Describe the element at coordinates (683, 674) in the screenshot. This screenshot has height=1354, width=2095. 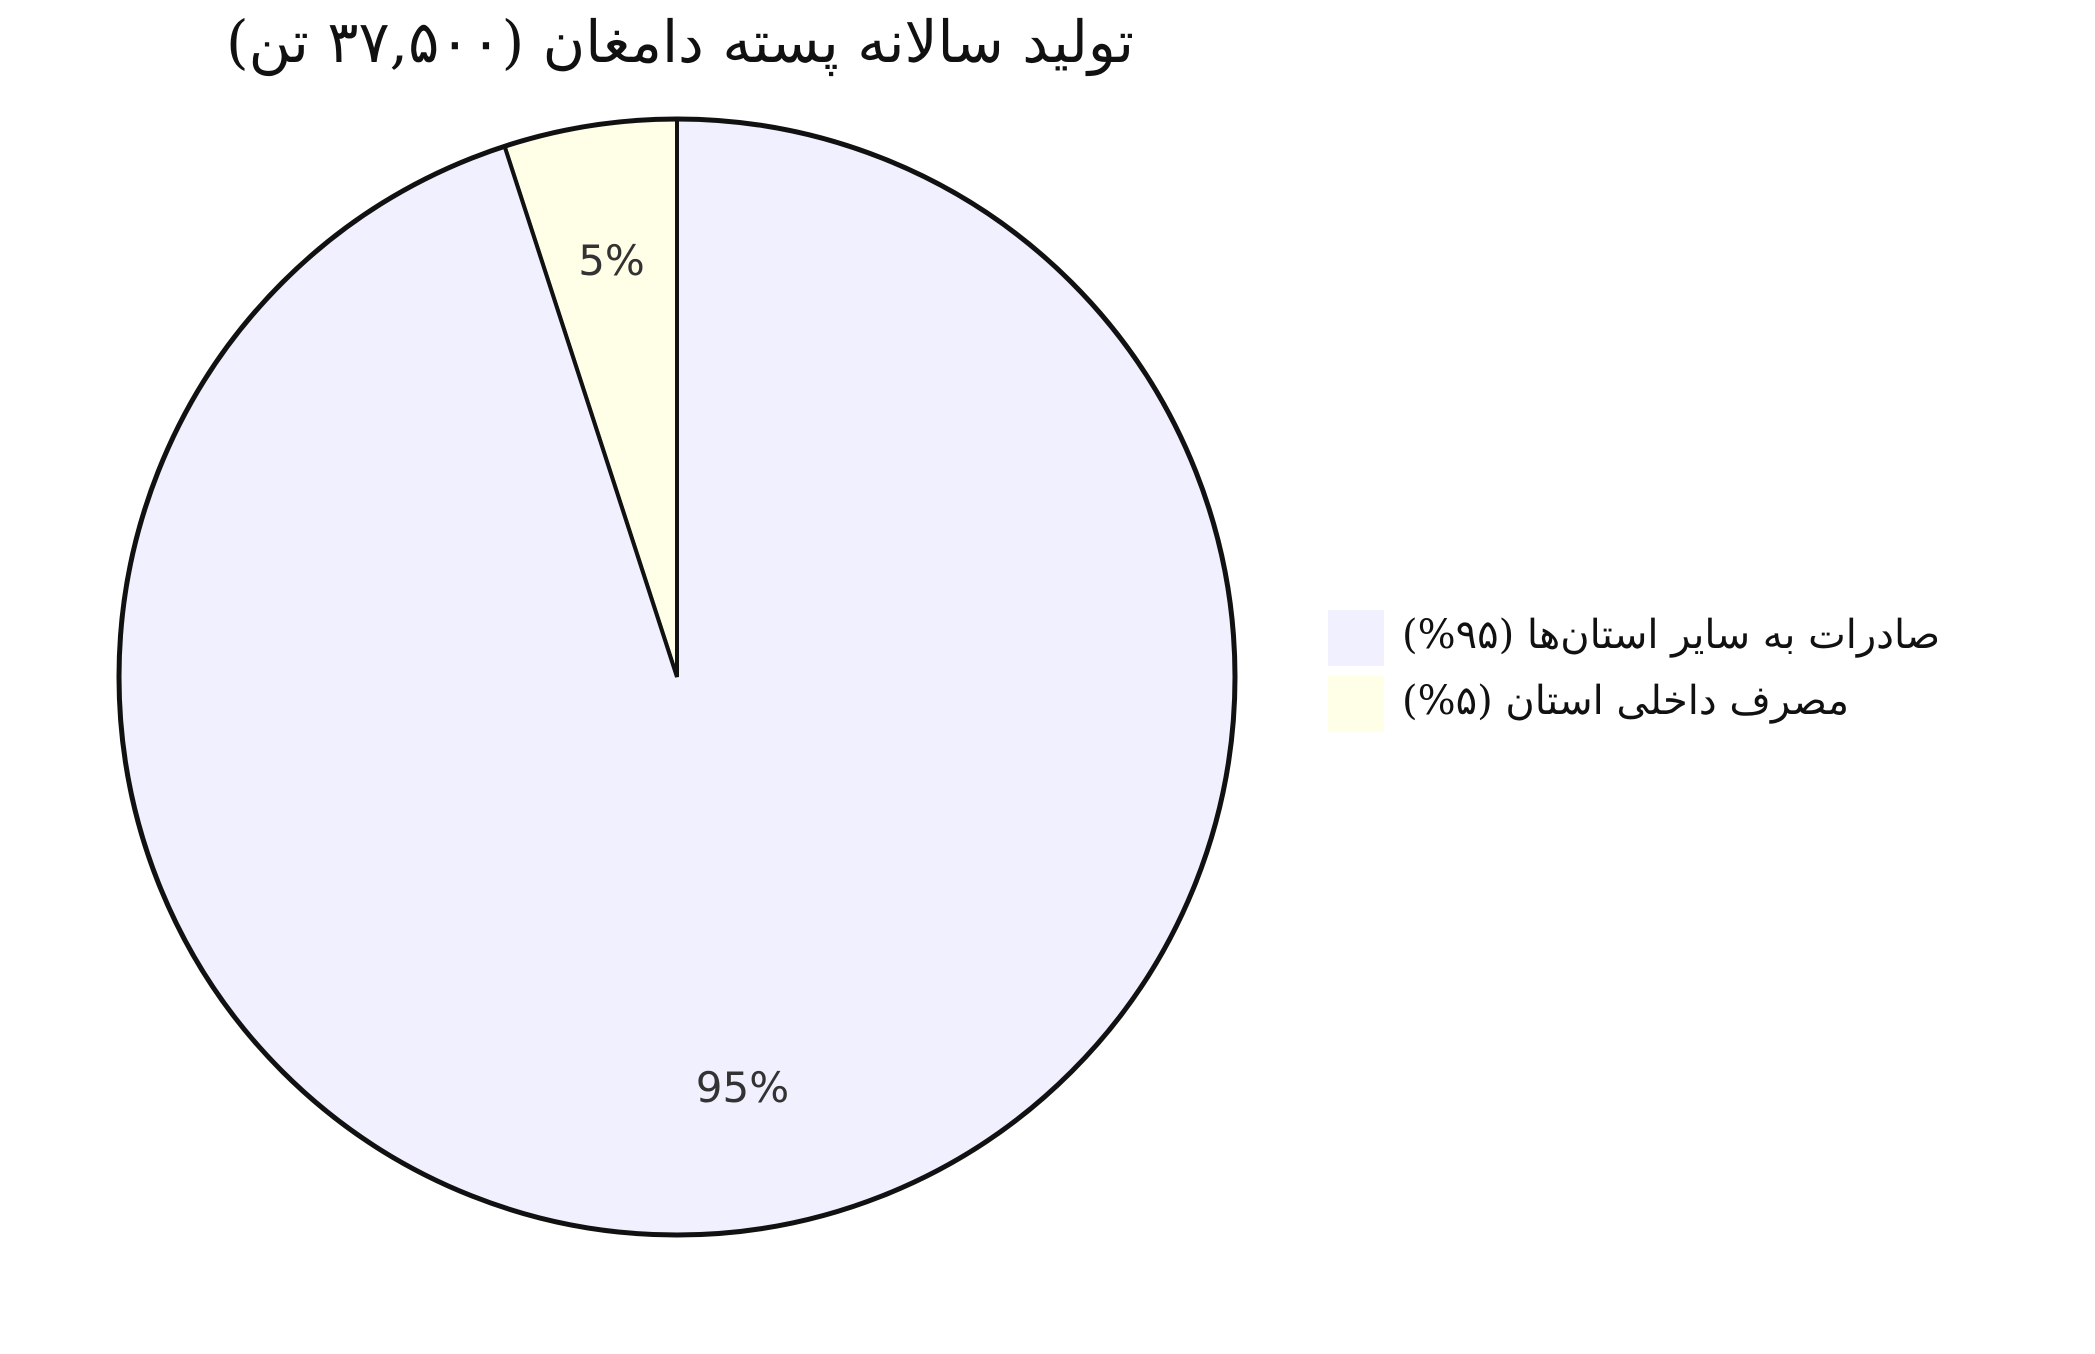
I see `slice-labels: 5% 95%` at that location.